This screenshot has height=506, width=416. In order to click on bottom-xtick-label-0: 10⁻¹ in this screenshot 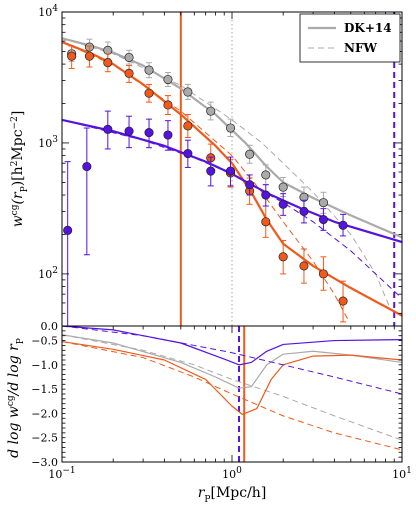, I will do `click(61, 473)`.